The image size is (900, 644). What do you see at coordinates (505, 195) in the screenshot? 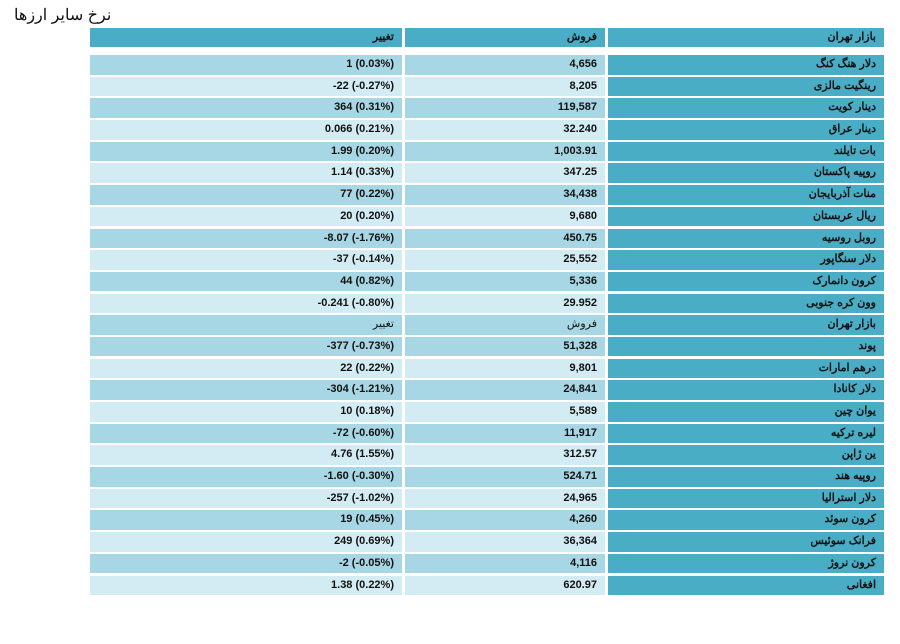
I see `cell-sell: 34,438` at bounding box center [505, 195].